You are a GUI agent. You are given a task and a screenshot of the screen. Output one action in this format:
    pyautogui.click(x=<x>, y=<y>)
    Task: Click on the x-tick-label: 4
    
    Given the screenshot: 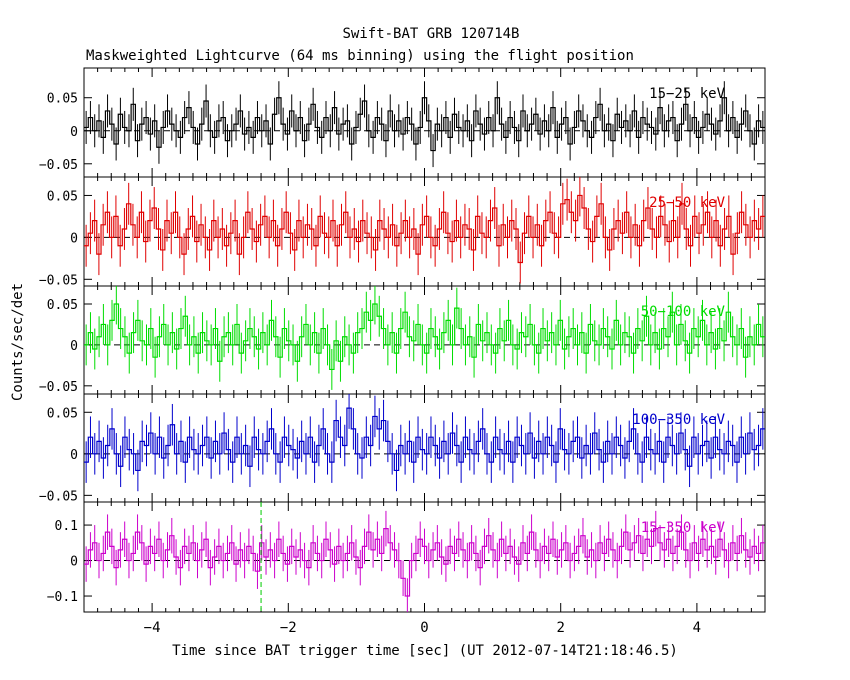 What is the action you would take?
    pyautogui.click(x=697, y=628)
    